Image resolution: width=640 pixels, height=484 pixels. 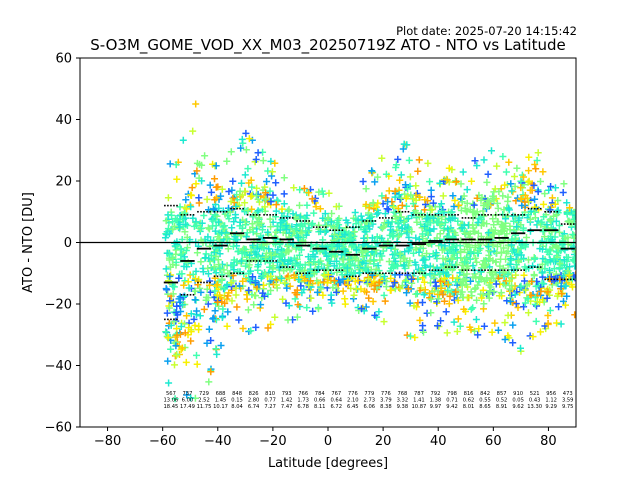 What do you see at coordinates (204, 407) in the screenshot?
I see `bin-stat-label: 11.75` at bounding box center [204, 407].